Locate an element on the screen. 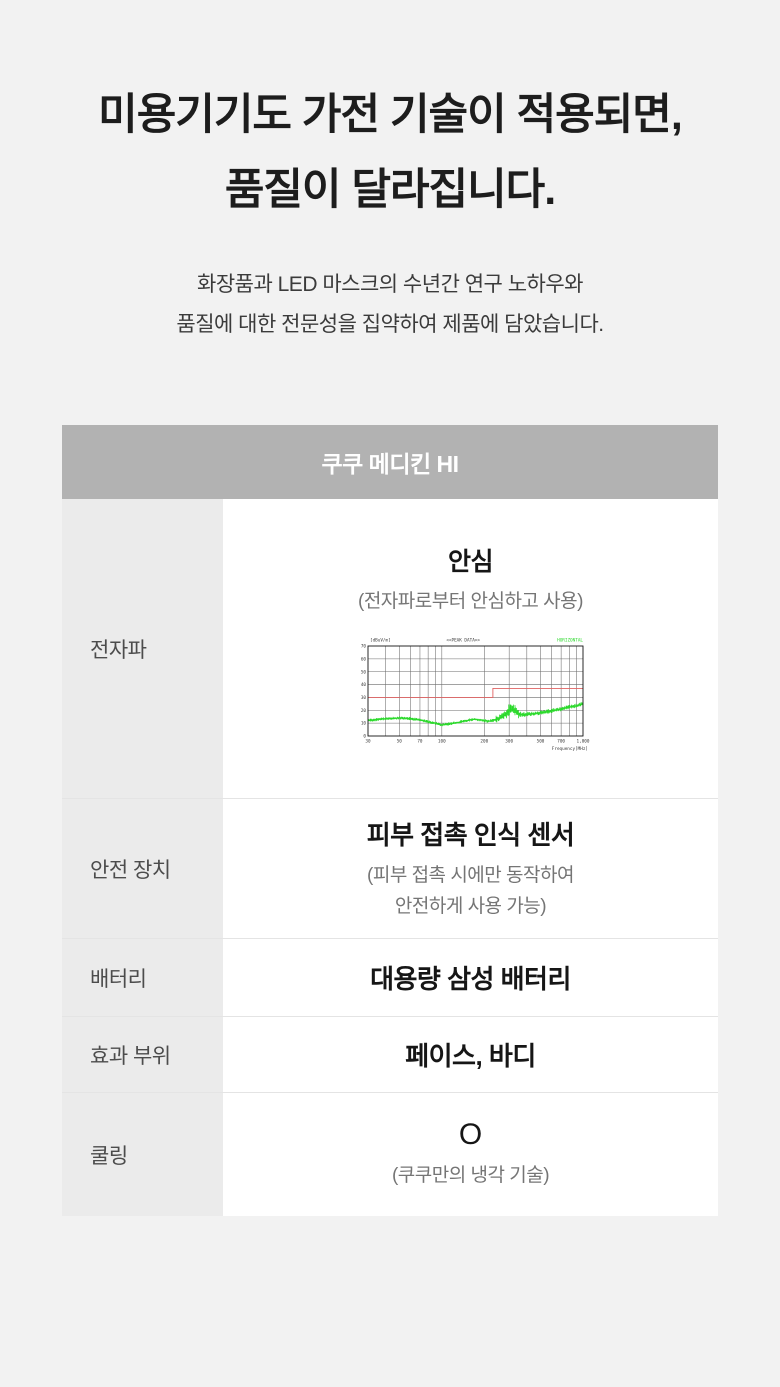 The image size is (780, 1387). svg-text: 200 is located at coordinates (484, 742).